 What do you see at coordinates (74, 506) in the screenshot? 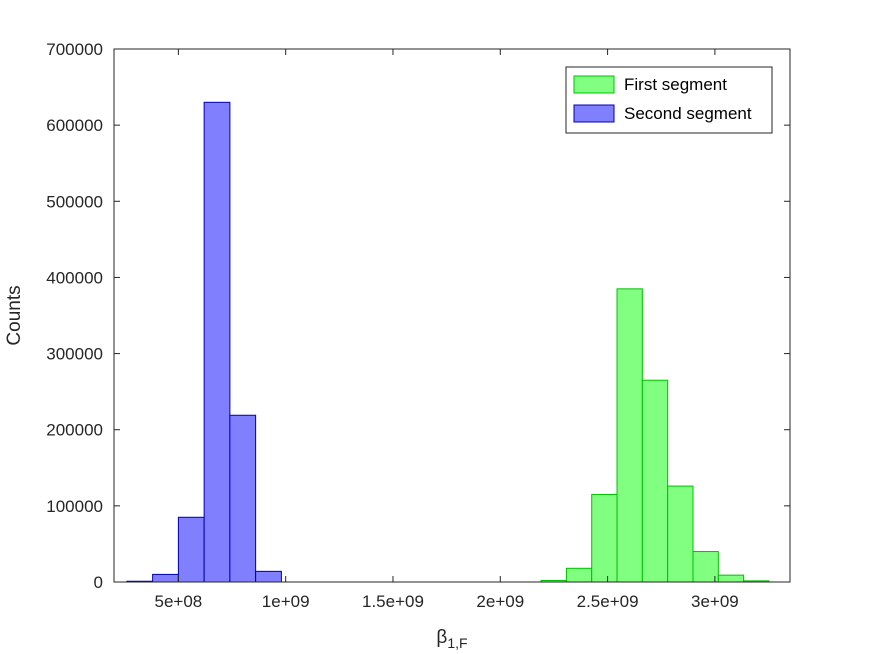
I see `y-tick-label-1: 100000` at bounding box center [74, 506].